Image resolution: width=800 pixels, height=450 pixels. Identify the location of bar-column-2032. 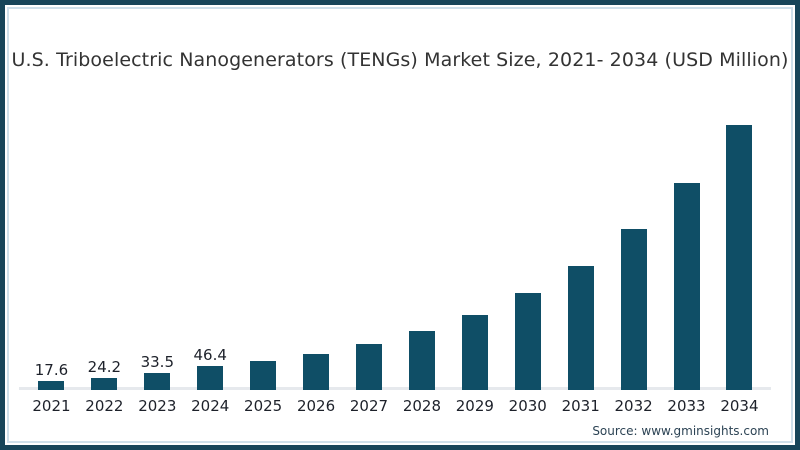
(633, 309).